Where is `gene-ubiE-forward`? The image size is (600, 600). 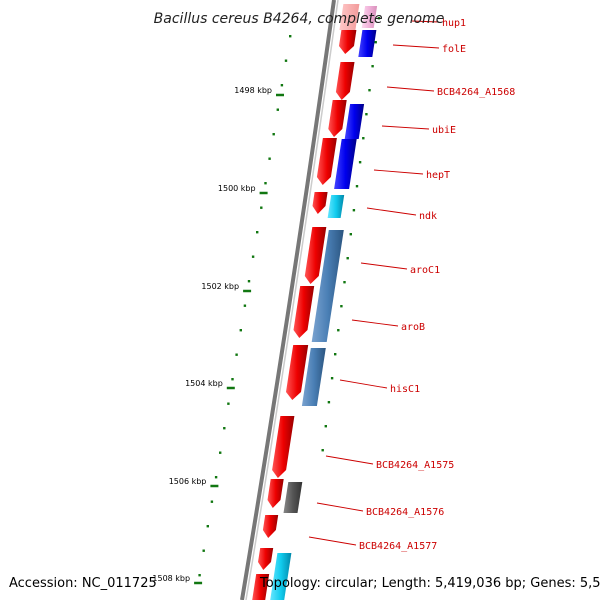
gene-ubiE-forward is located at coordinates (337, 118).